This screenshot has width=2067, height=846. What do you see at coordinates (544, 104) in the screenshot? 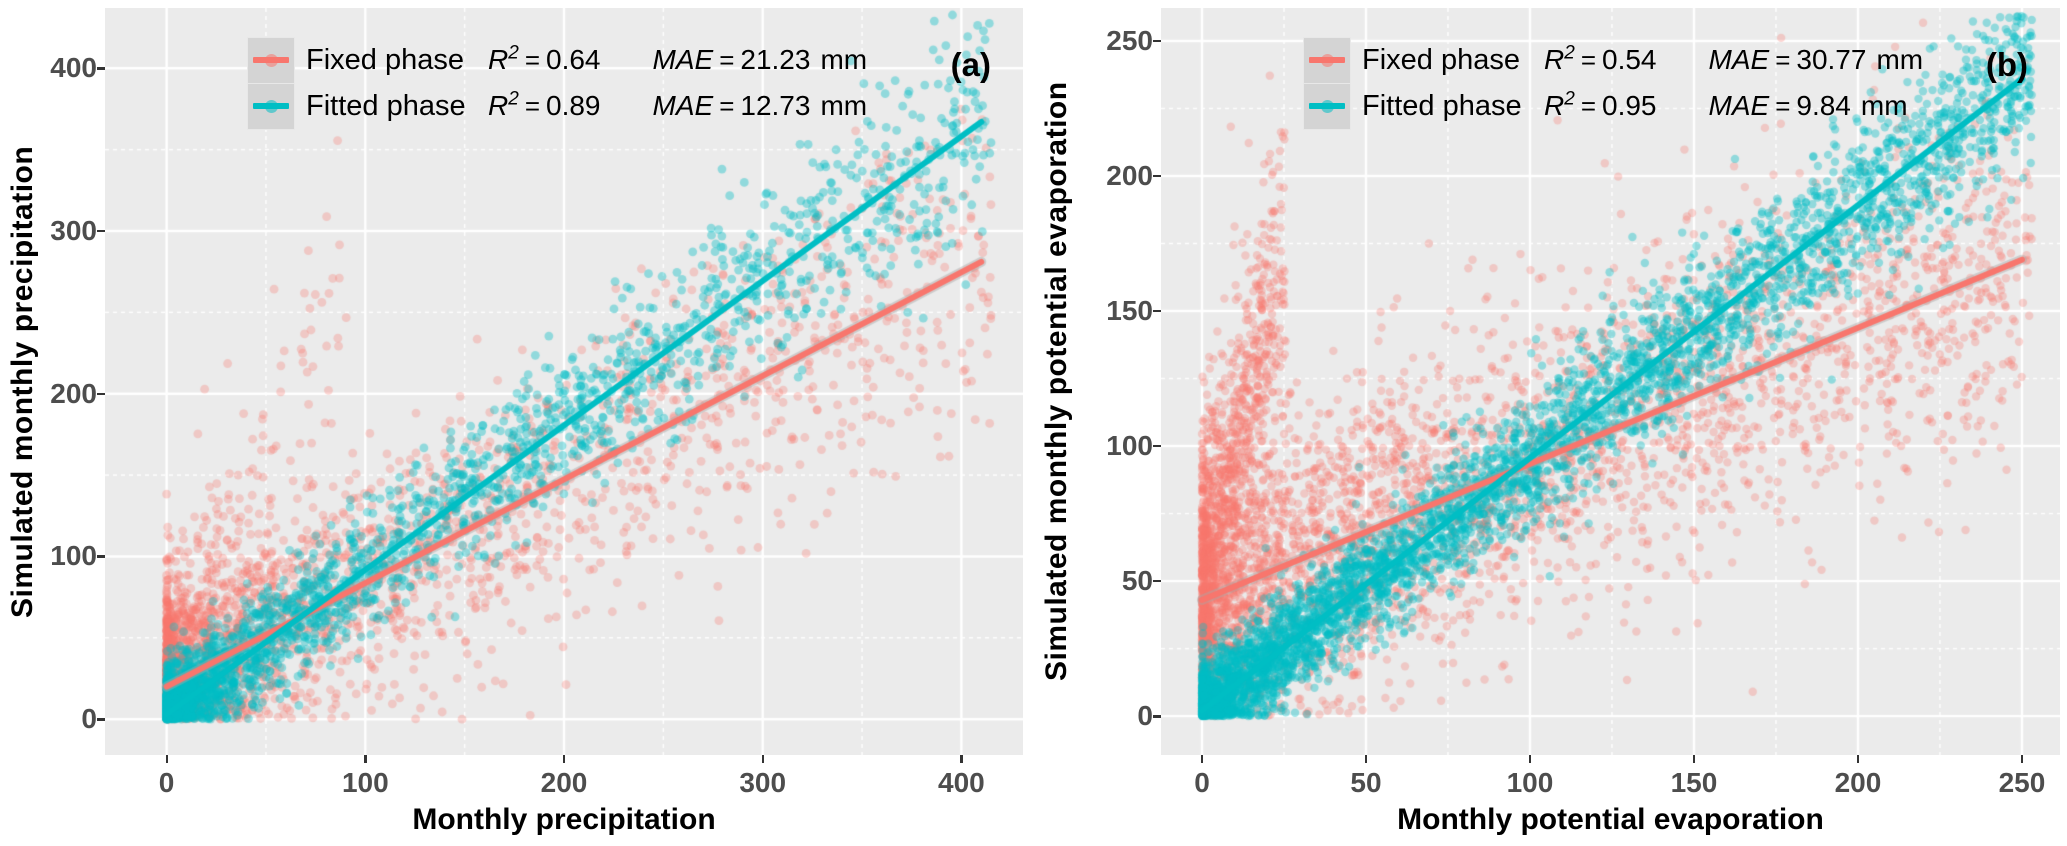
I see `legend-r2-fitted-phase: R2 = 0.89` at bounding box center [544, 104].